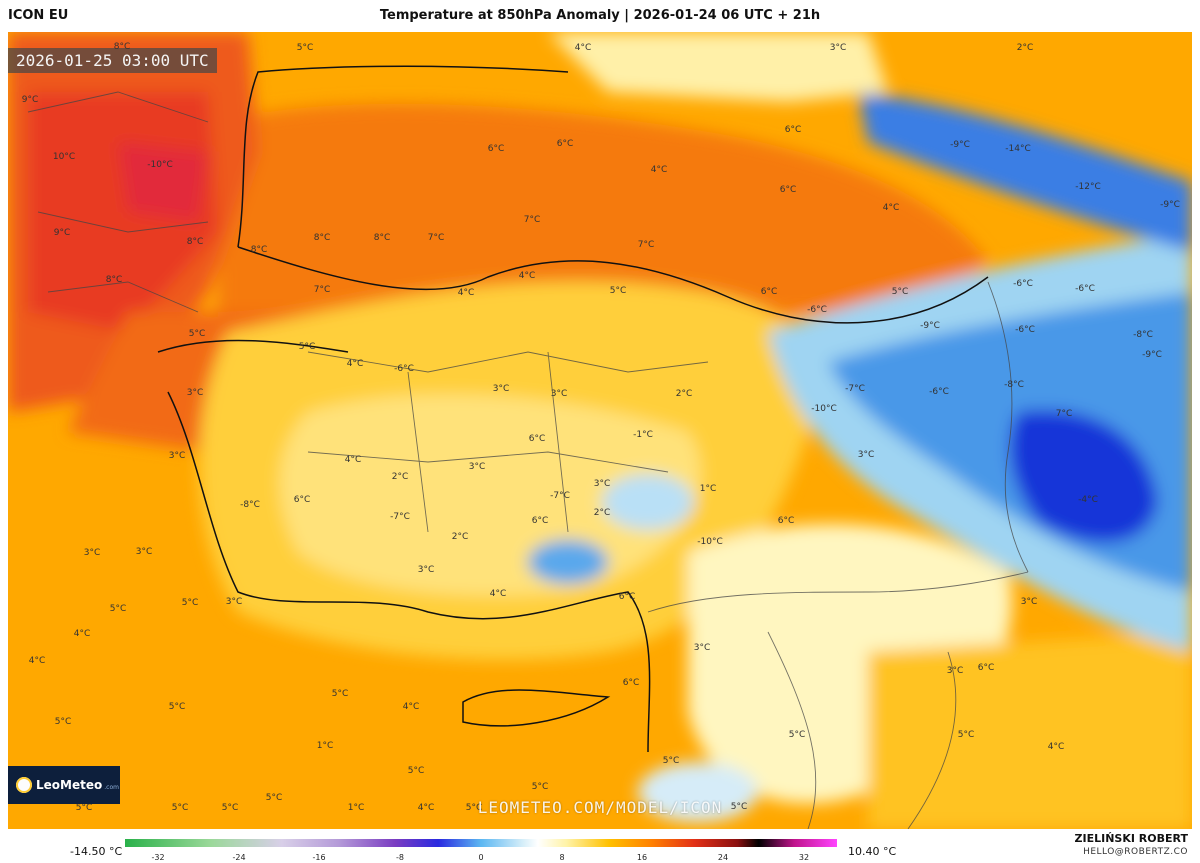 The image size is (1200, 863). I want to click on color-scale-tick: -32, so click(158, 857).